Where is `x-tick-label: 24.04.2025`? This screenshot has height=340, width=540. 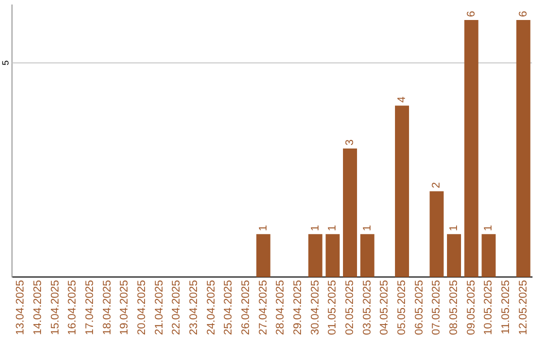
x-tick-label: 24.04.2025 is located at coordinates (211, 308).